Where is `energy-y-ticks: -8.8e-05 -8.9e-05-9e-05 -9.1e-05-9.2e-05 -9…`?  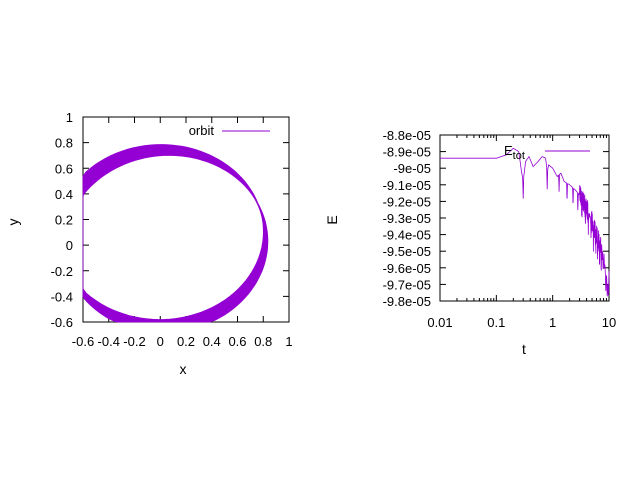 energy-y-ticks: -8.8e-05 -8.9e-05-9e-05 -9.1e-05-9.2e-05 -9… is located at coordinates (496, 218).